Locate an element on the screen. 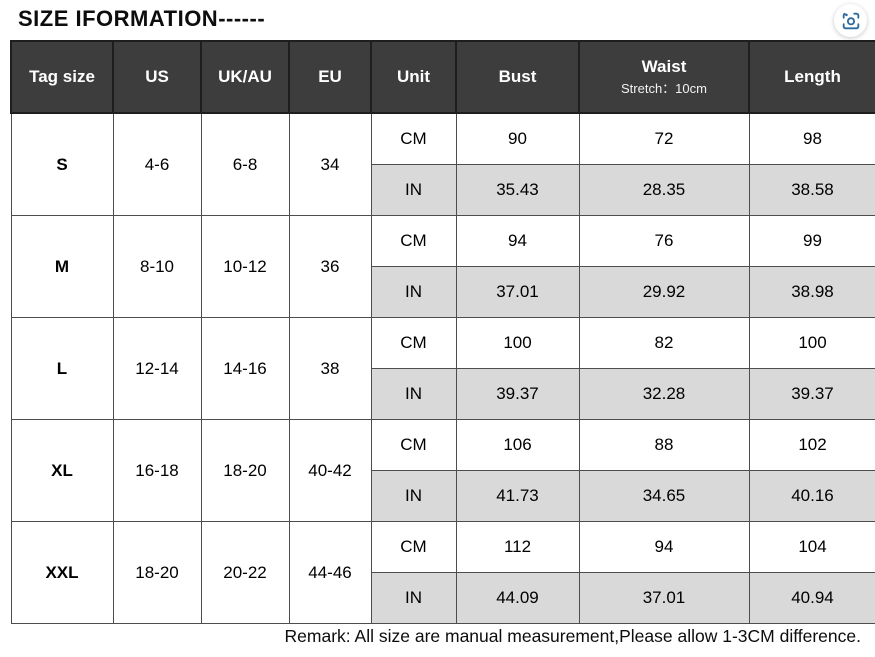 This screenshot has height=657, width=875. tag-size-cell: XL is located at coordinates (62, 470).